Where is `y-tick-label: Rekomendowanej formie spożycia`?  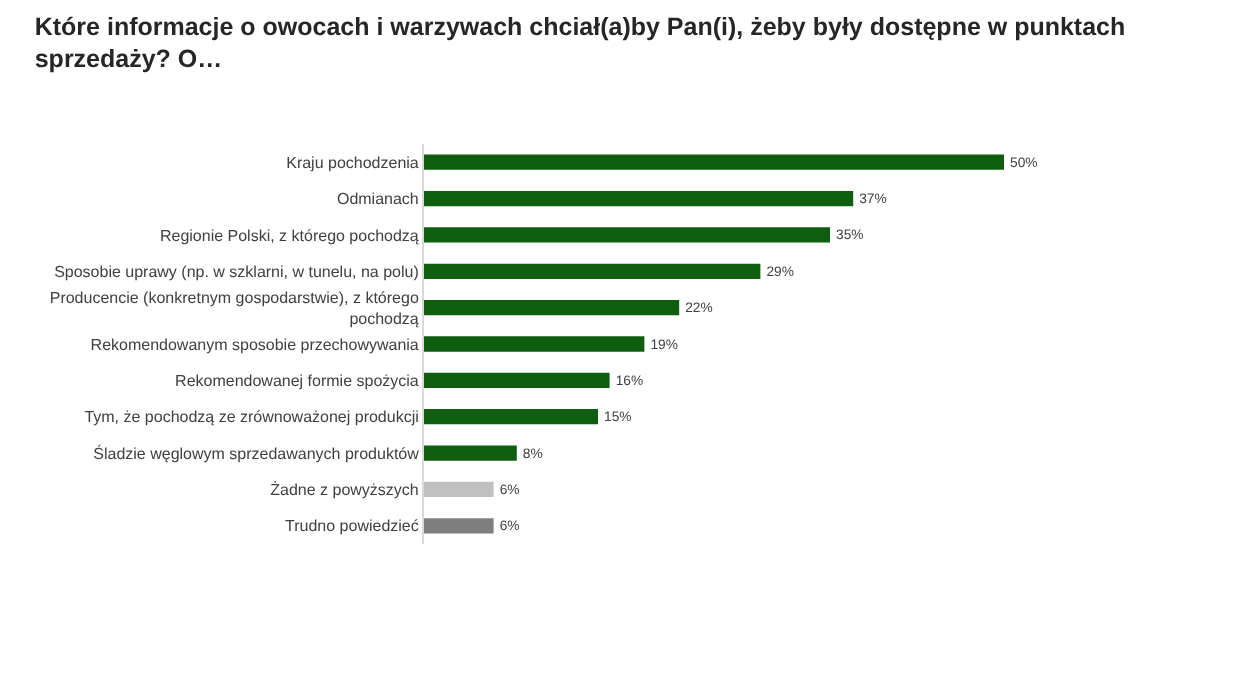
y-tick-label: Rekomendowanej formie spożycia is located at coordinates (297, 380).